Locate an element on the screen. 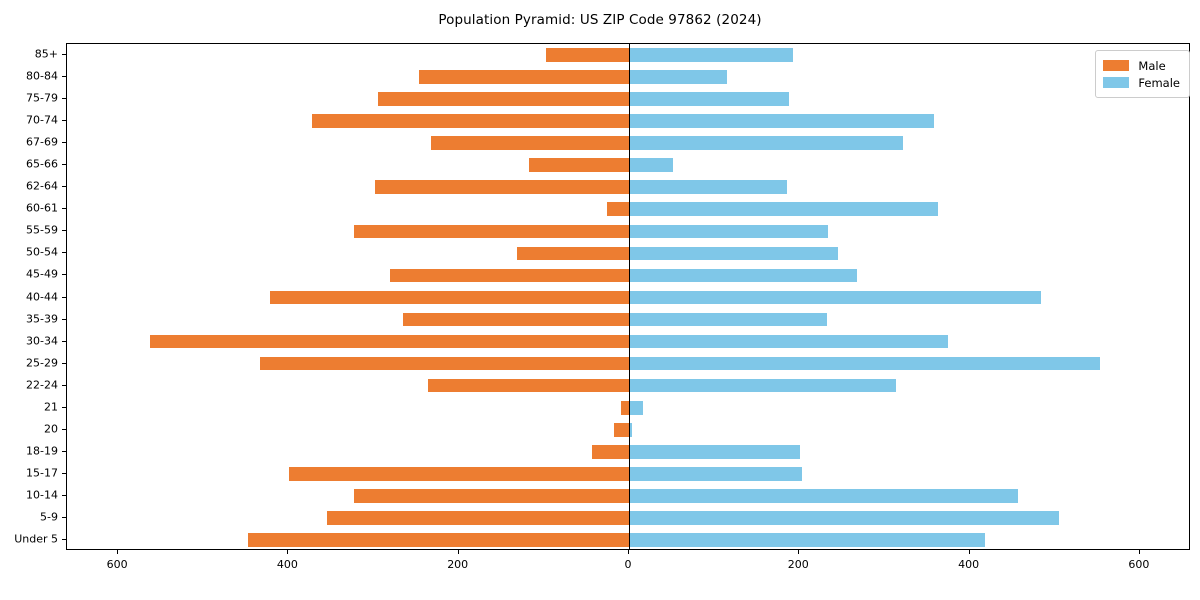 The height and width of the screenshot is (600, 1200). y-tick-label: 62-64 is located at coordinates (42, 186).